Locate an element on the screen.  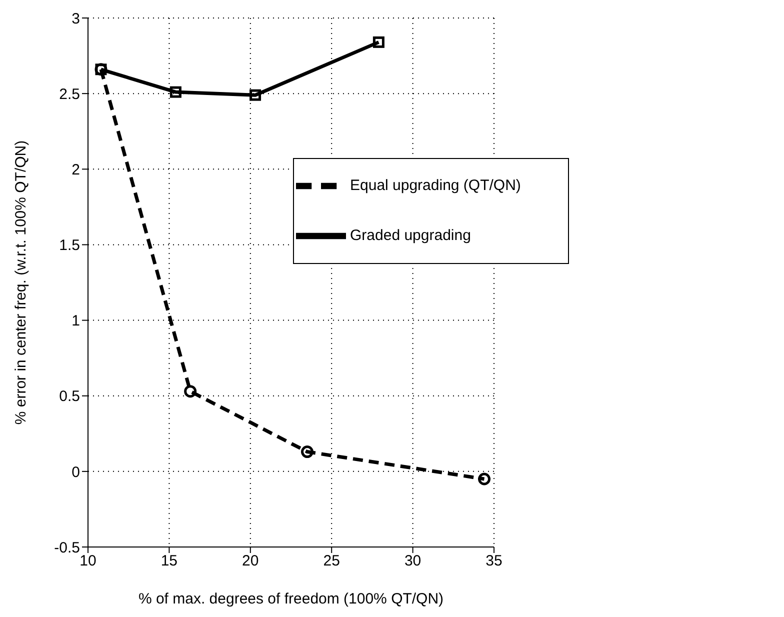
legend-label: Equal upgrading (QT/QN) is located at coordinates (435, 185).